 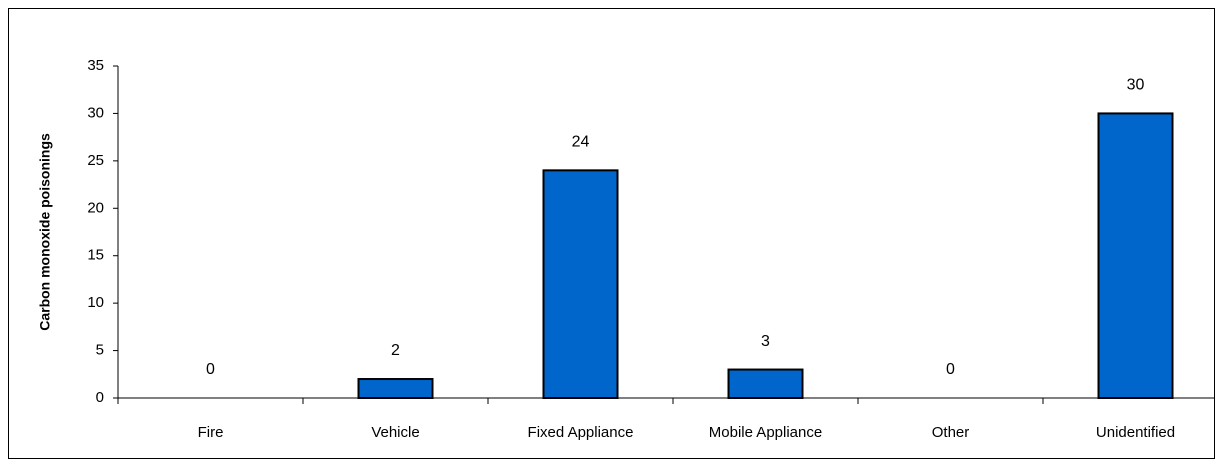 What do you see at coordinates (100, 397) in the screenshot?
I see `y-tick-label: 0` at bounding box center [100, 397].